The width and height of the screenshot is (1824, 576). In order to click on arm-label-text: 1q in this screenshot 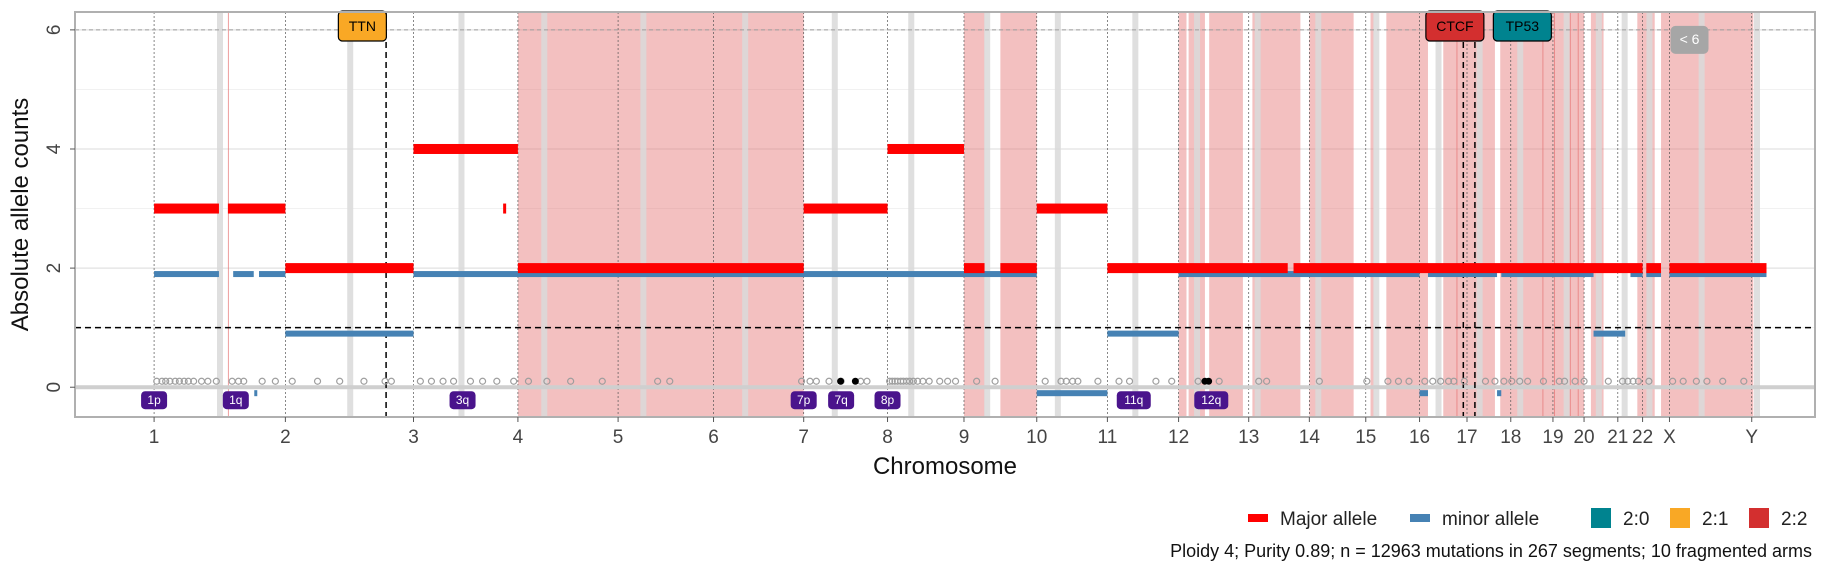, I will do `click(235, 400)`.